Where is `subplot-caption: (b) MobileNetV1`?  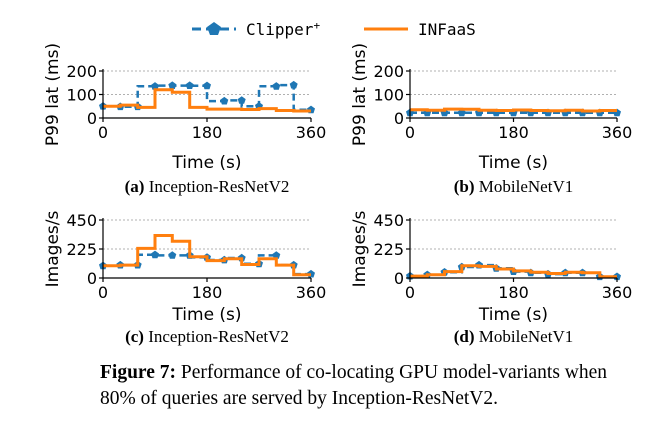 subplot-caption: (b) MobileNetV1 is located at coordinates (513, 186).